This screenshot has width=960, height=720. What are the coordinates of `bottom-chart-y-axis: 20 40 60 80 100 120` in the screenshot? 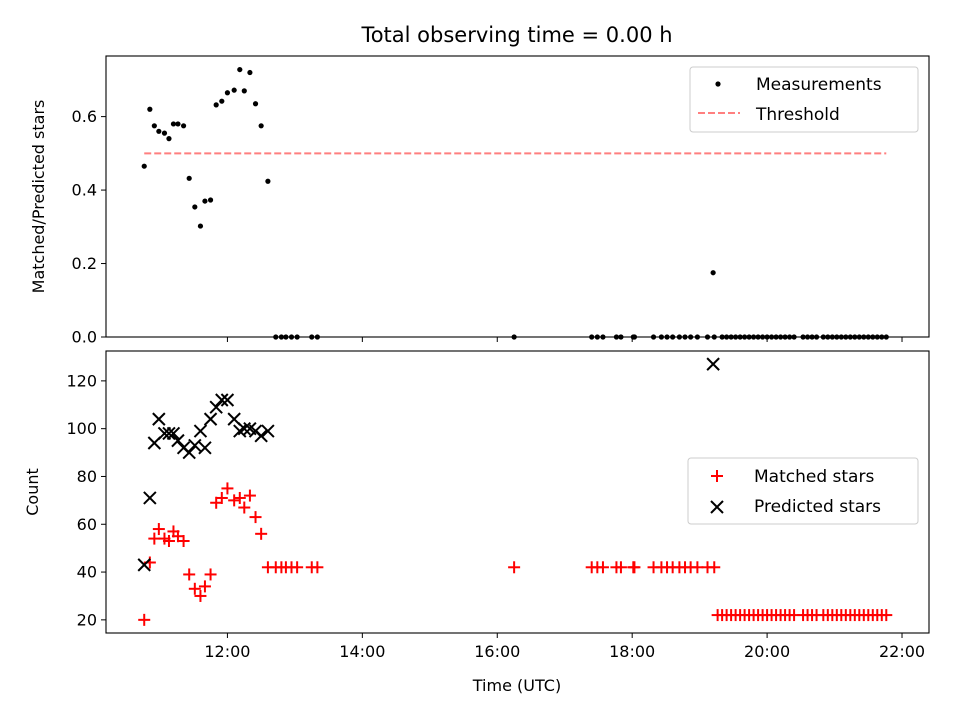 It's located at (86, 500).